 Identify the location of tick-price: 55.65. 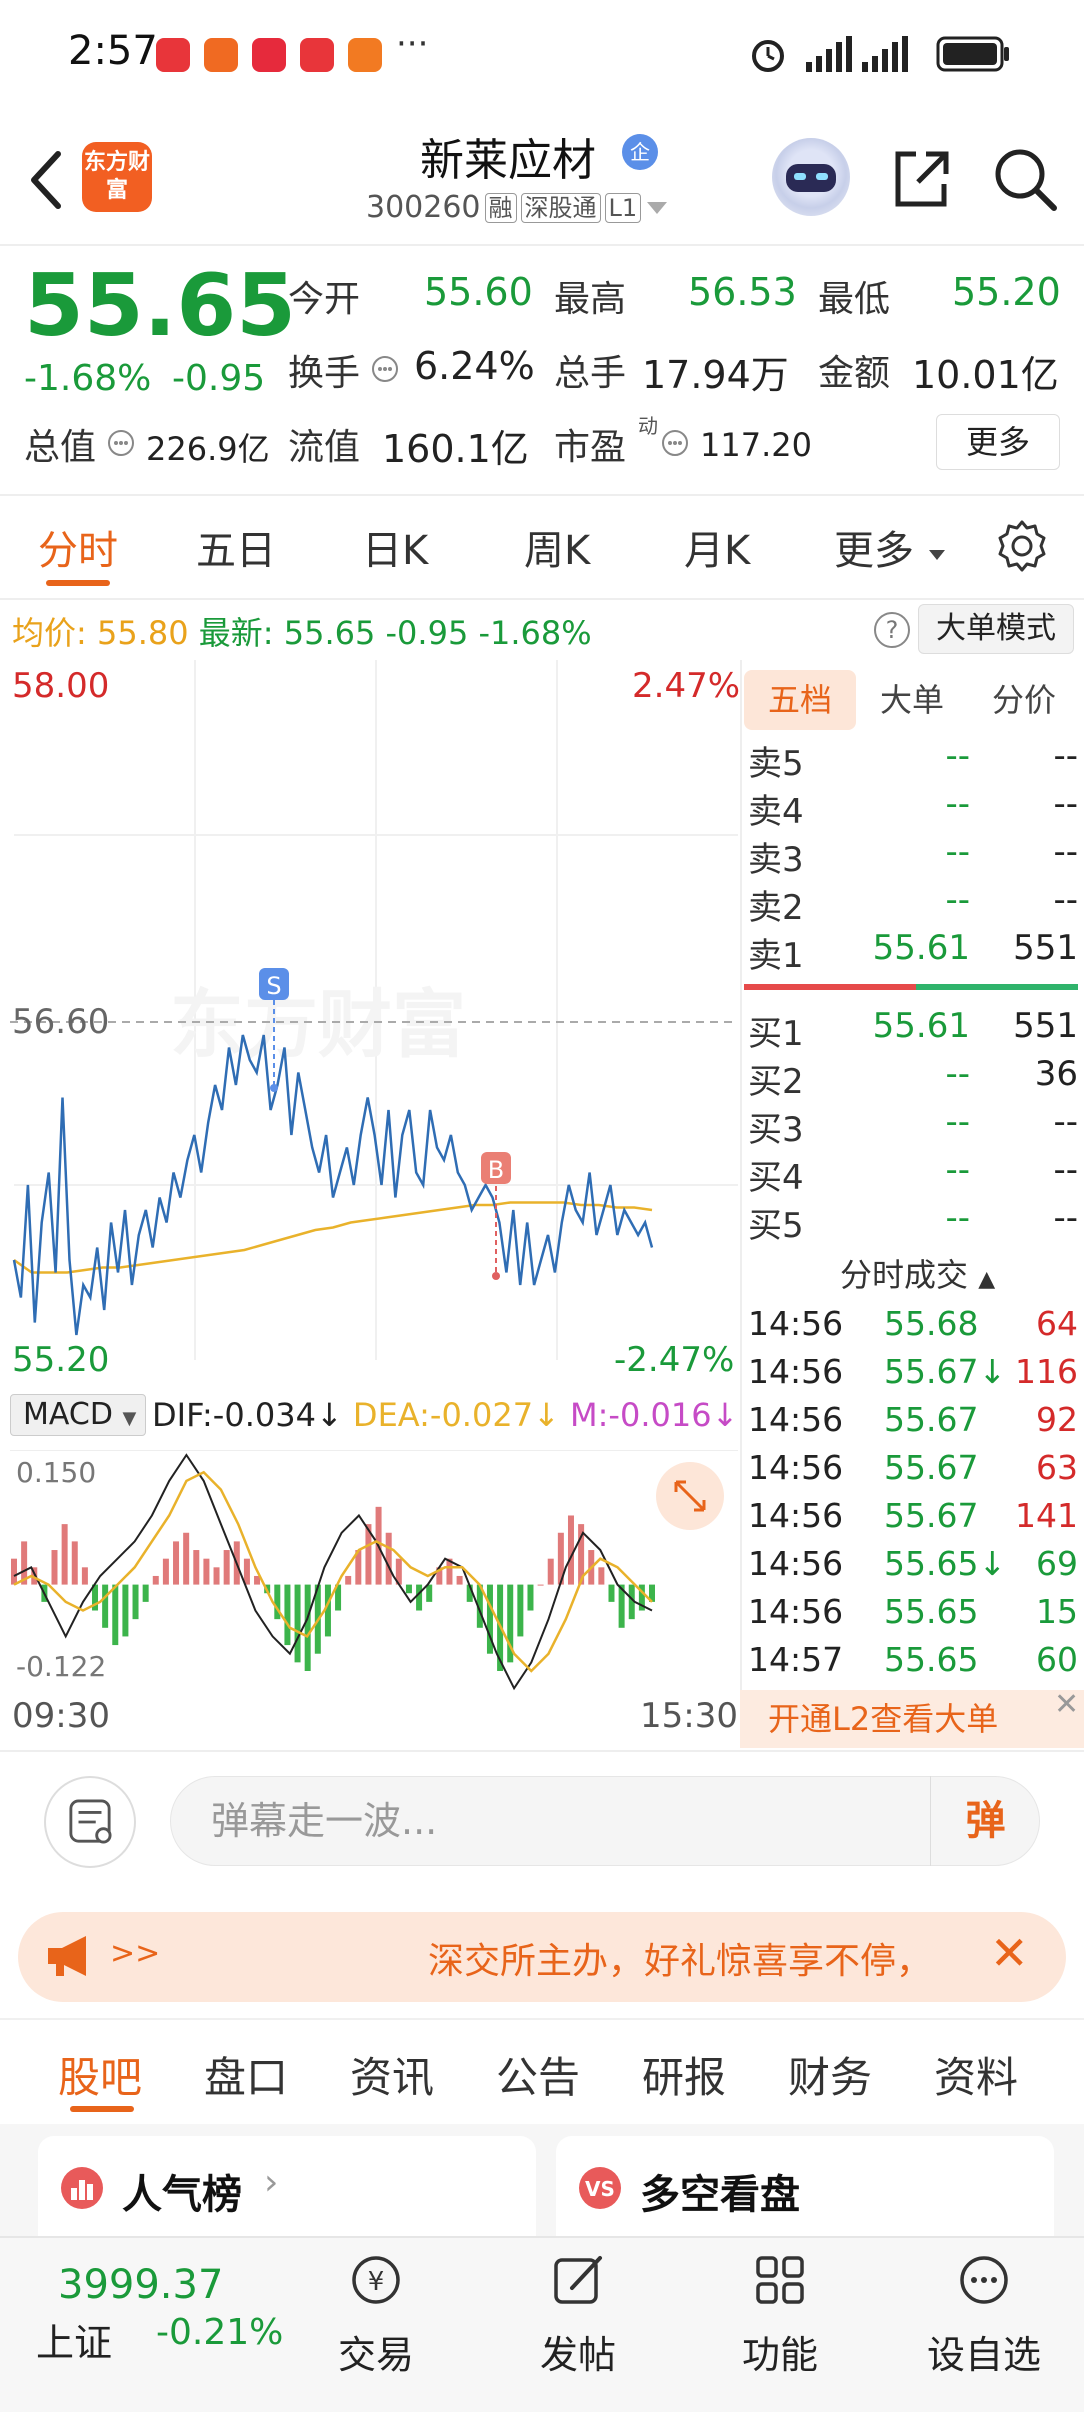
(931, 1659).